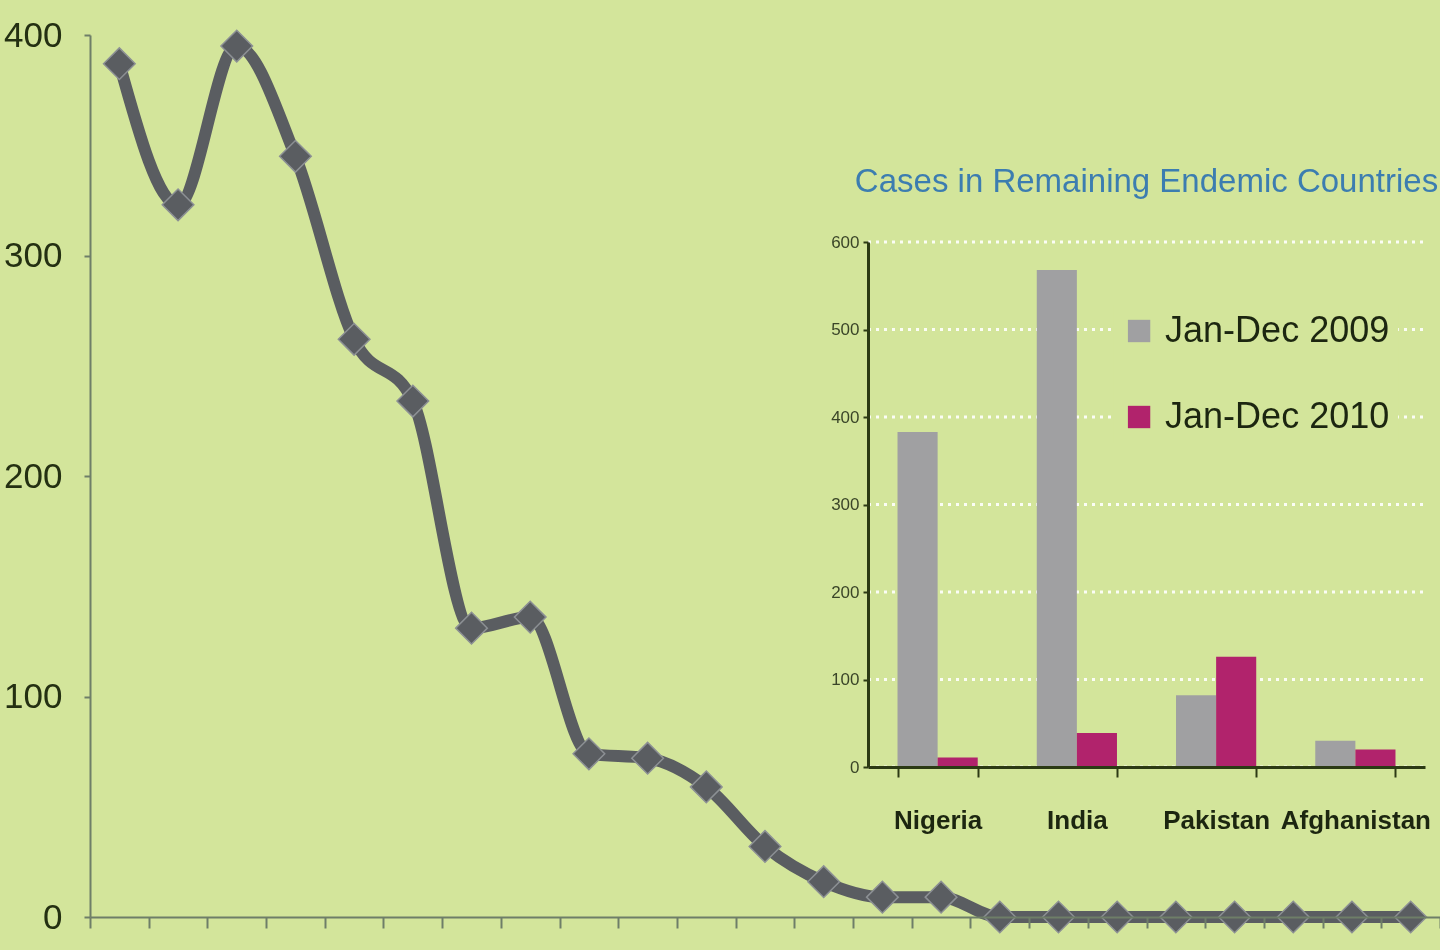 The image size is (1440, 950). Describe the element at coordinates (845, 242) in the screenshot. I see `y-tick-label: 600` at that location.